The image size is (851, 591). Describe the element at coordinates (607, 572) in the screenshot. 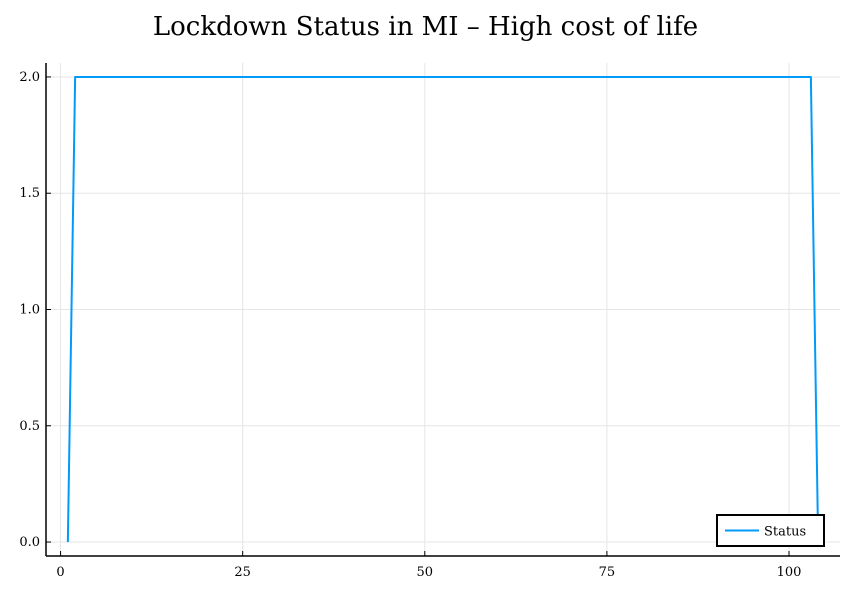

I see `x-tick-label: 75` at that location.